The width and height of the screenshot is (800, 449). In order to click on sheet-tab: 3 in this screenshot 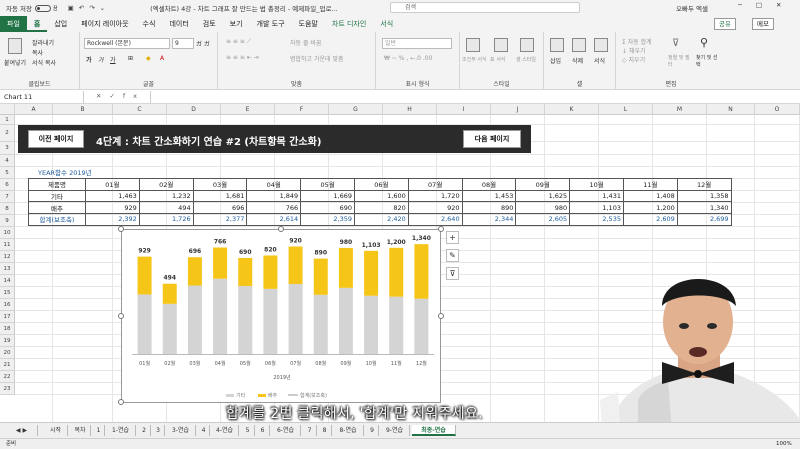, I will do `click(158, 430)`.